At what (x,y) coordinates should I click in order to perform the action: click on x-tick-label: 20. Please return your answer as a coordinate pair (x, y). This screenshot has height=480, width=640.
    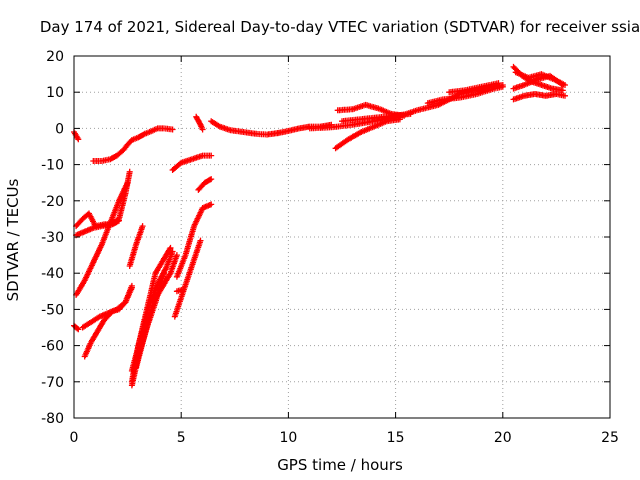
    Looking at the image, I should click on (503, 438).